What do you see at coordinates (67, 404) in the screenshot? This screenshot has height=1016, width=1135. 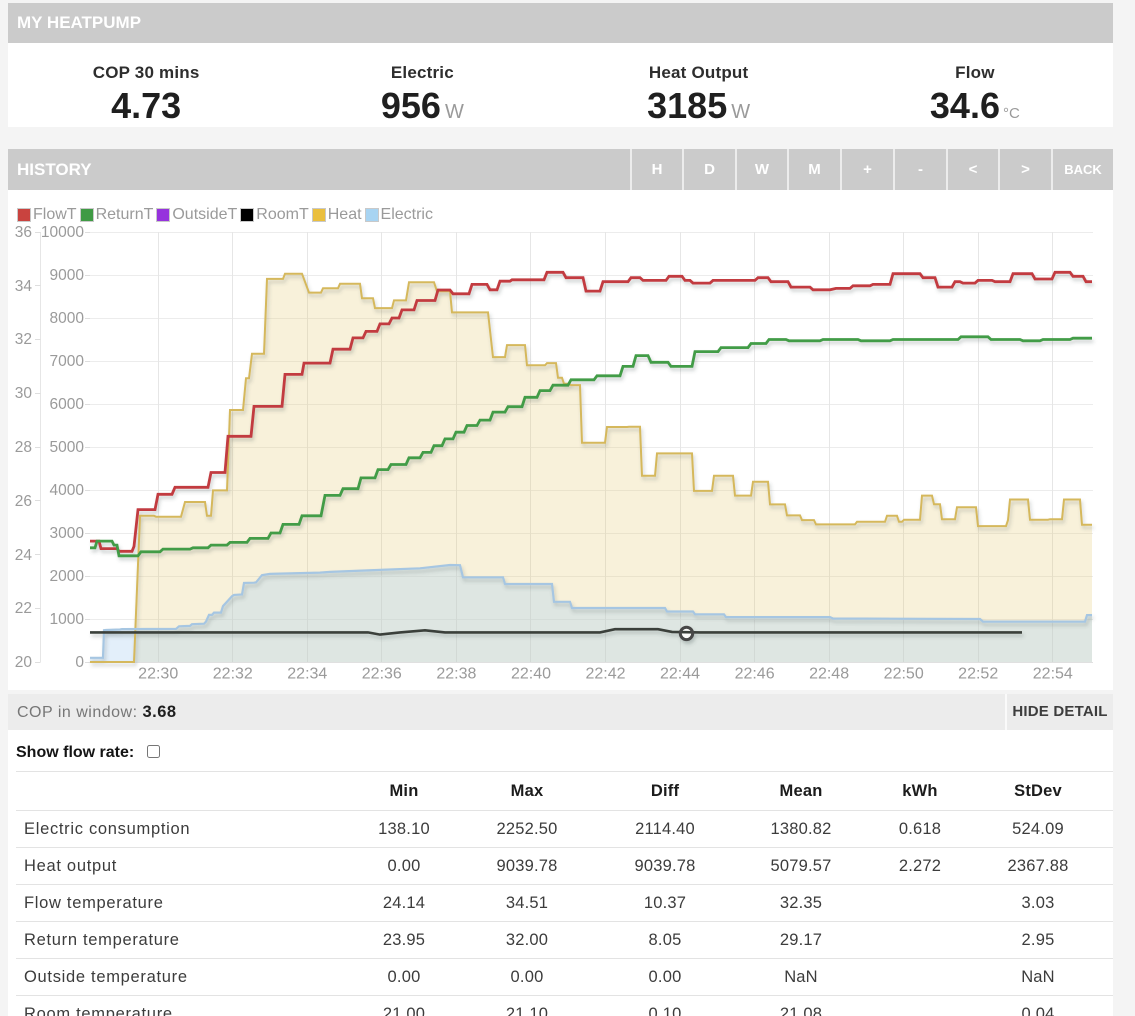 I see `svg-text: 6000` at bounding box center [67, 404].